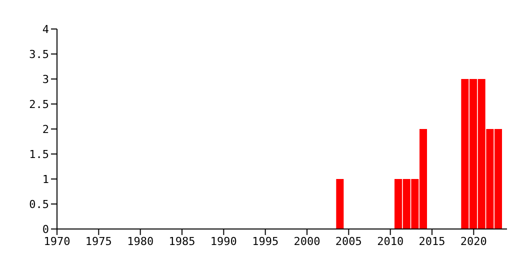 This screenshot has height=270, width=527. I want to click on y-tick-label: 0, so click(45, 229).